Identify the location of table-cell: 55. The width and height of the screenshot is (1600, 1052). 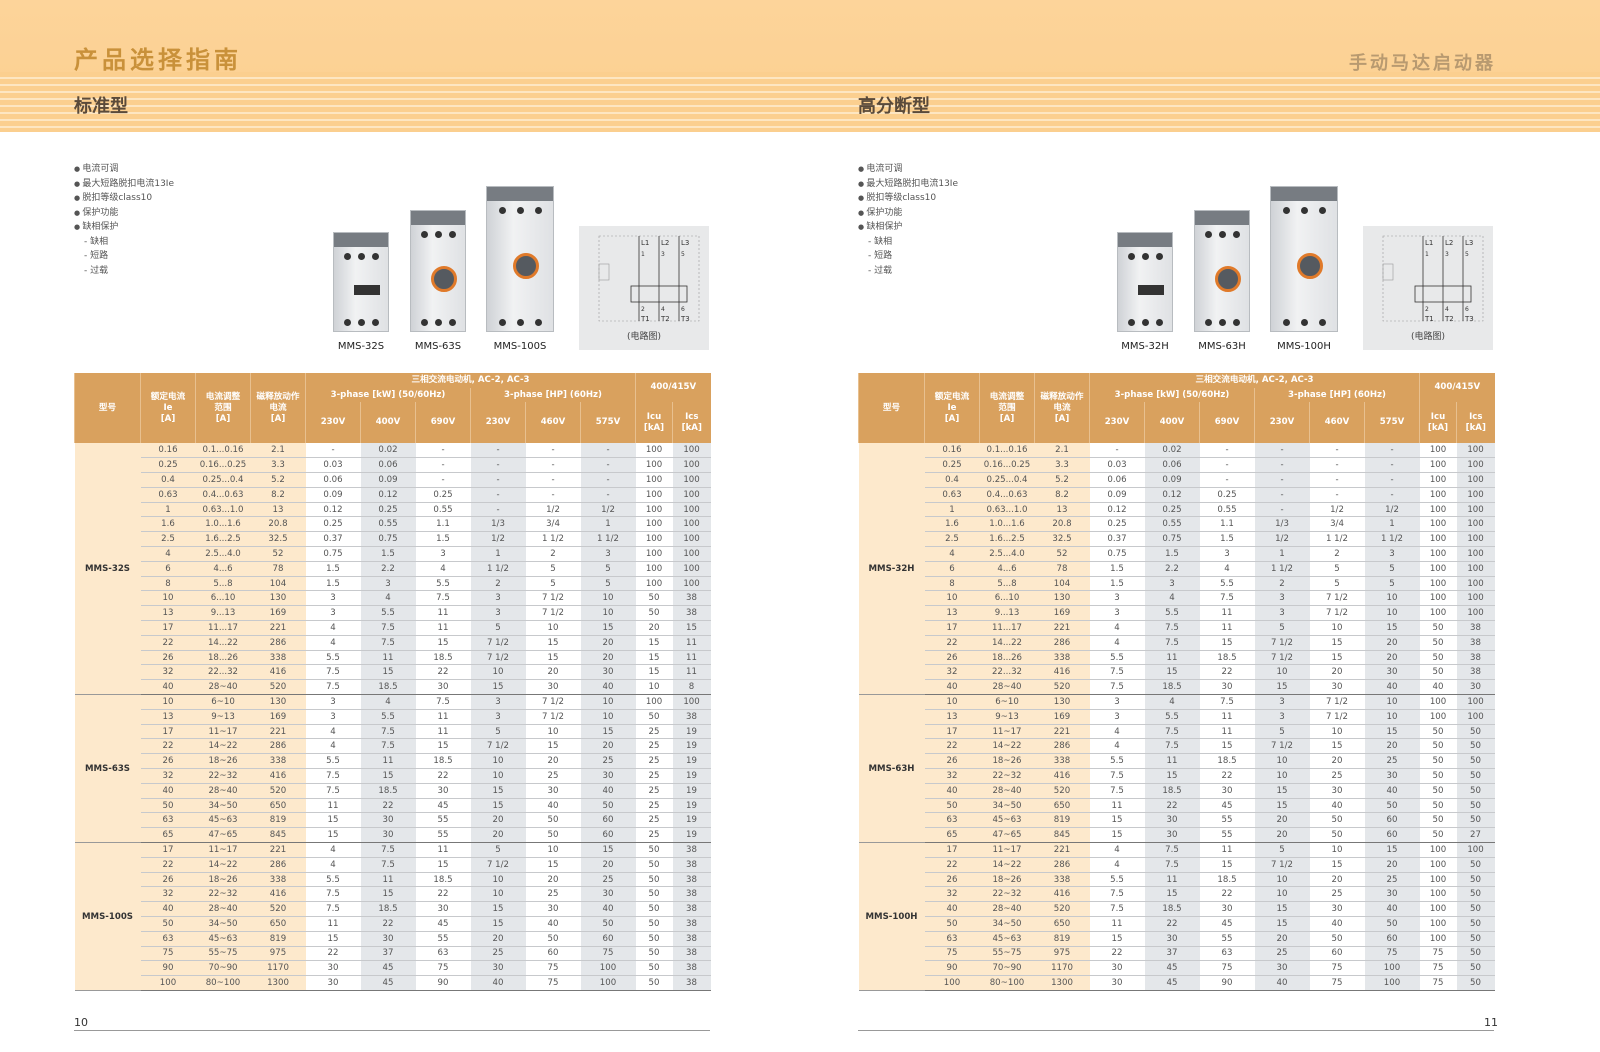
(1227, 820).